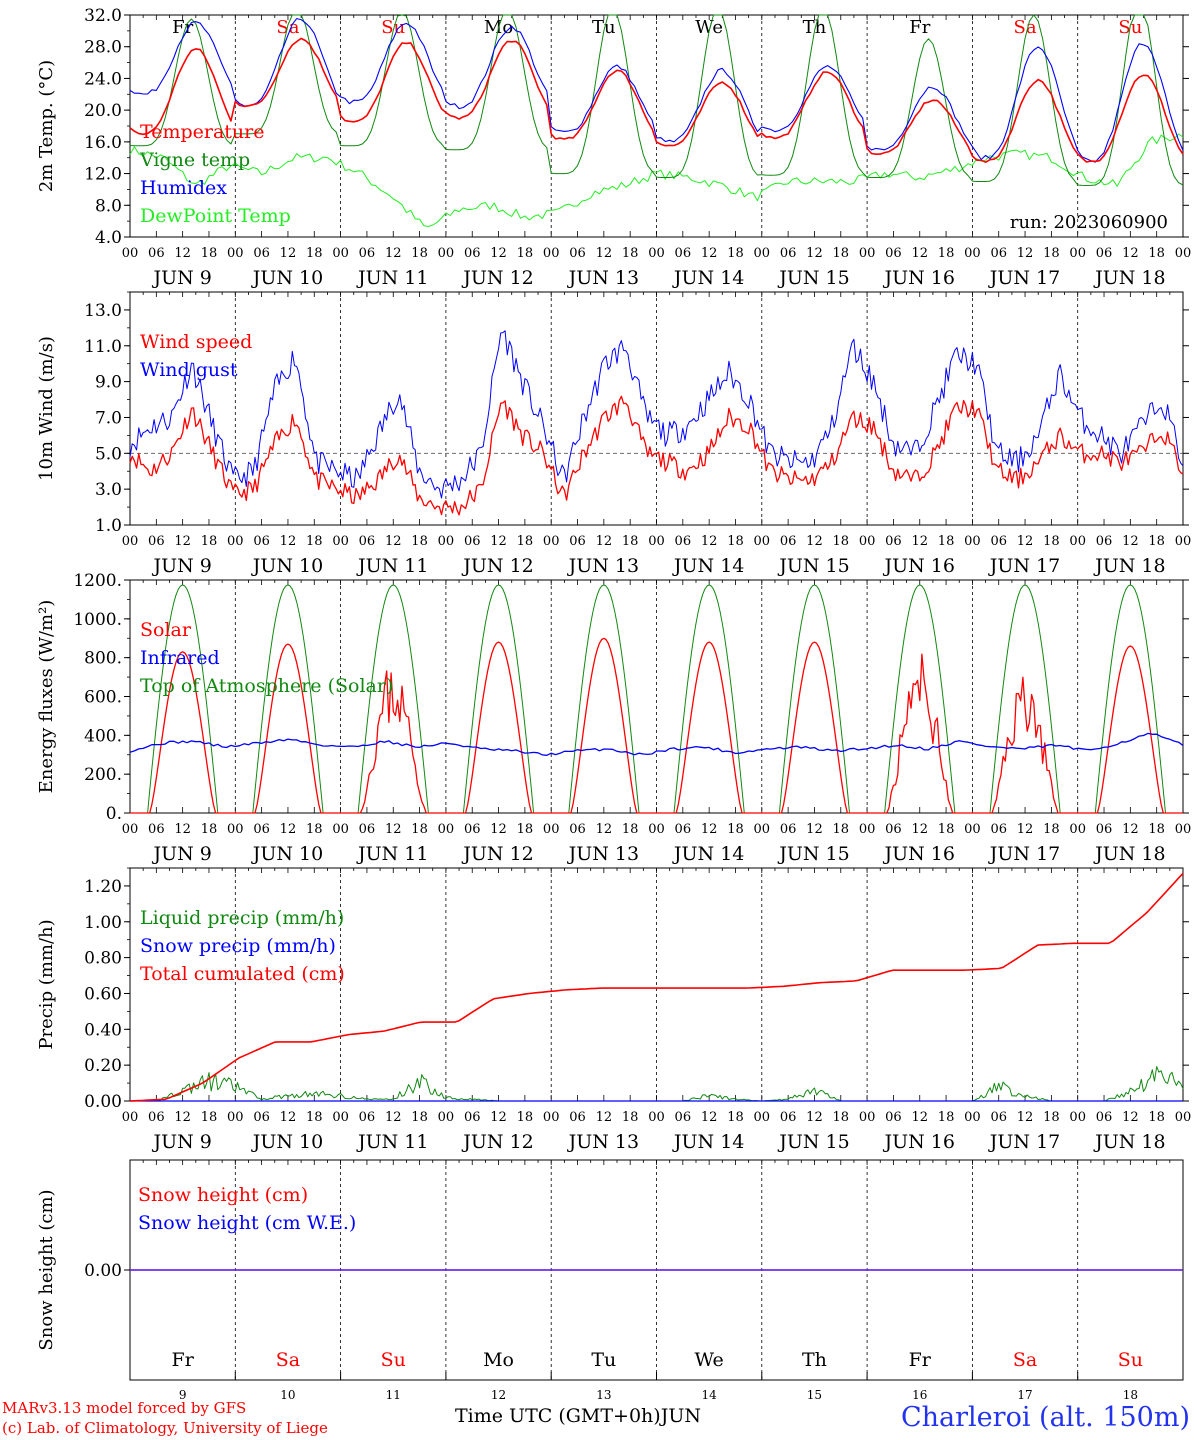  I want to click on y-tick-label: 7.0, so click(108, 418).